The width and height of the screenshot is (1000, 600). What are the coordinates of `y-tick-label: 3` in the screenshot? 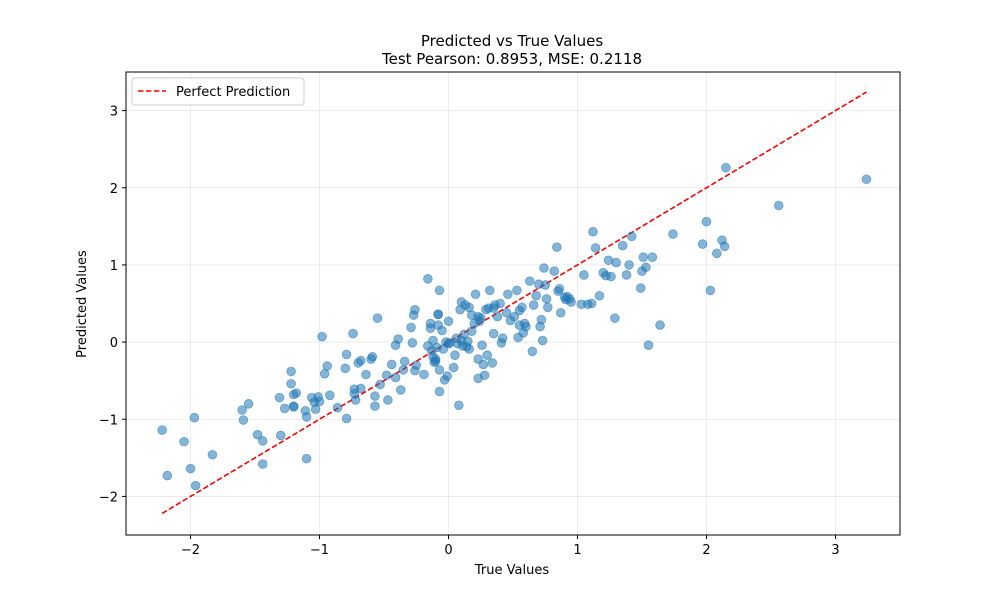 It's located at (114, 112).